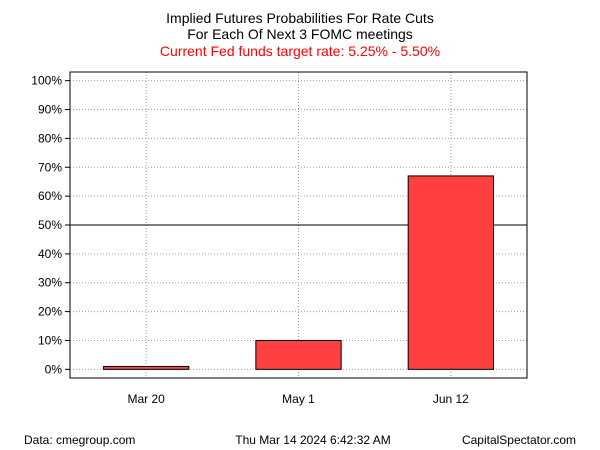 This screenshot has height=450, width=600. I want to click on x-tick-label: Mar 20, so click(146, 399).